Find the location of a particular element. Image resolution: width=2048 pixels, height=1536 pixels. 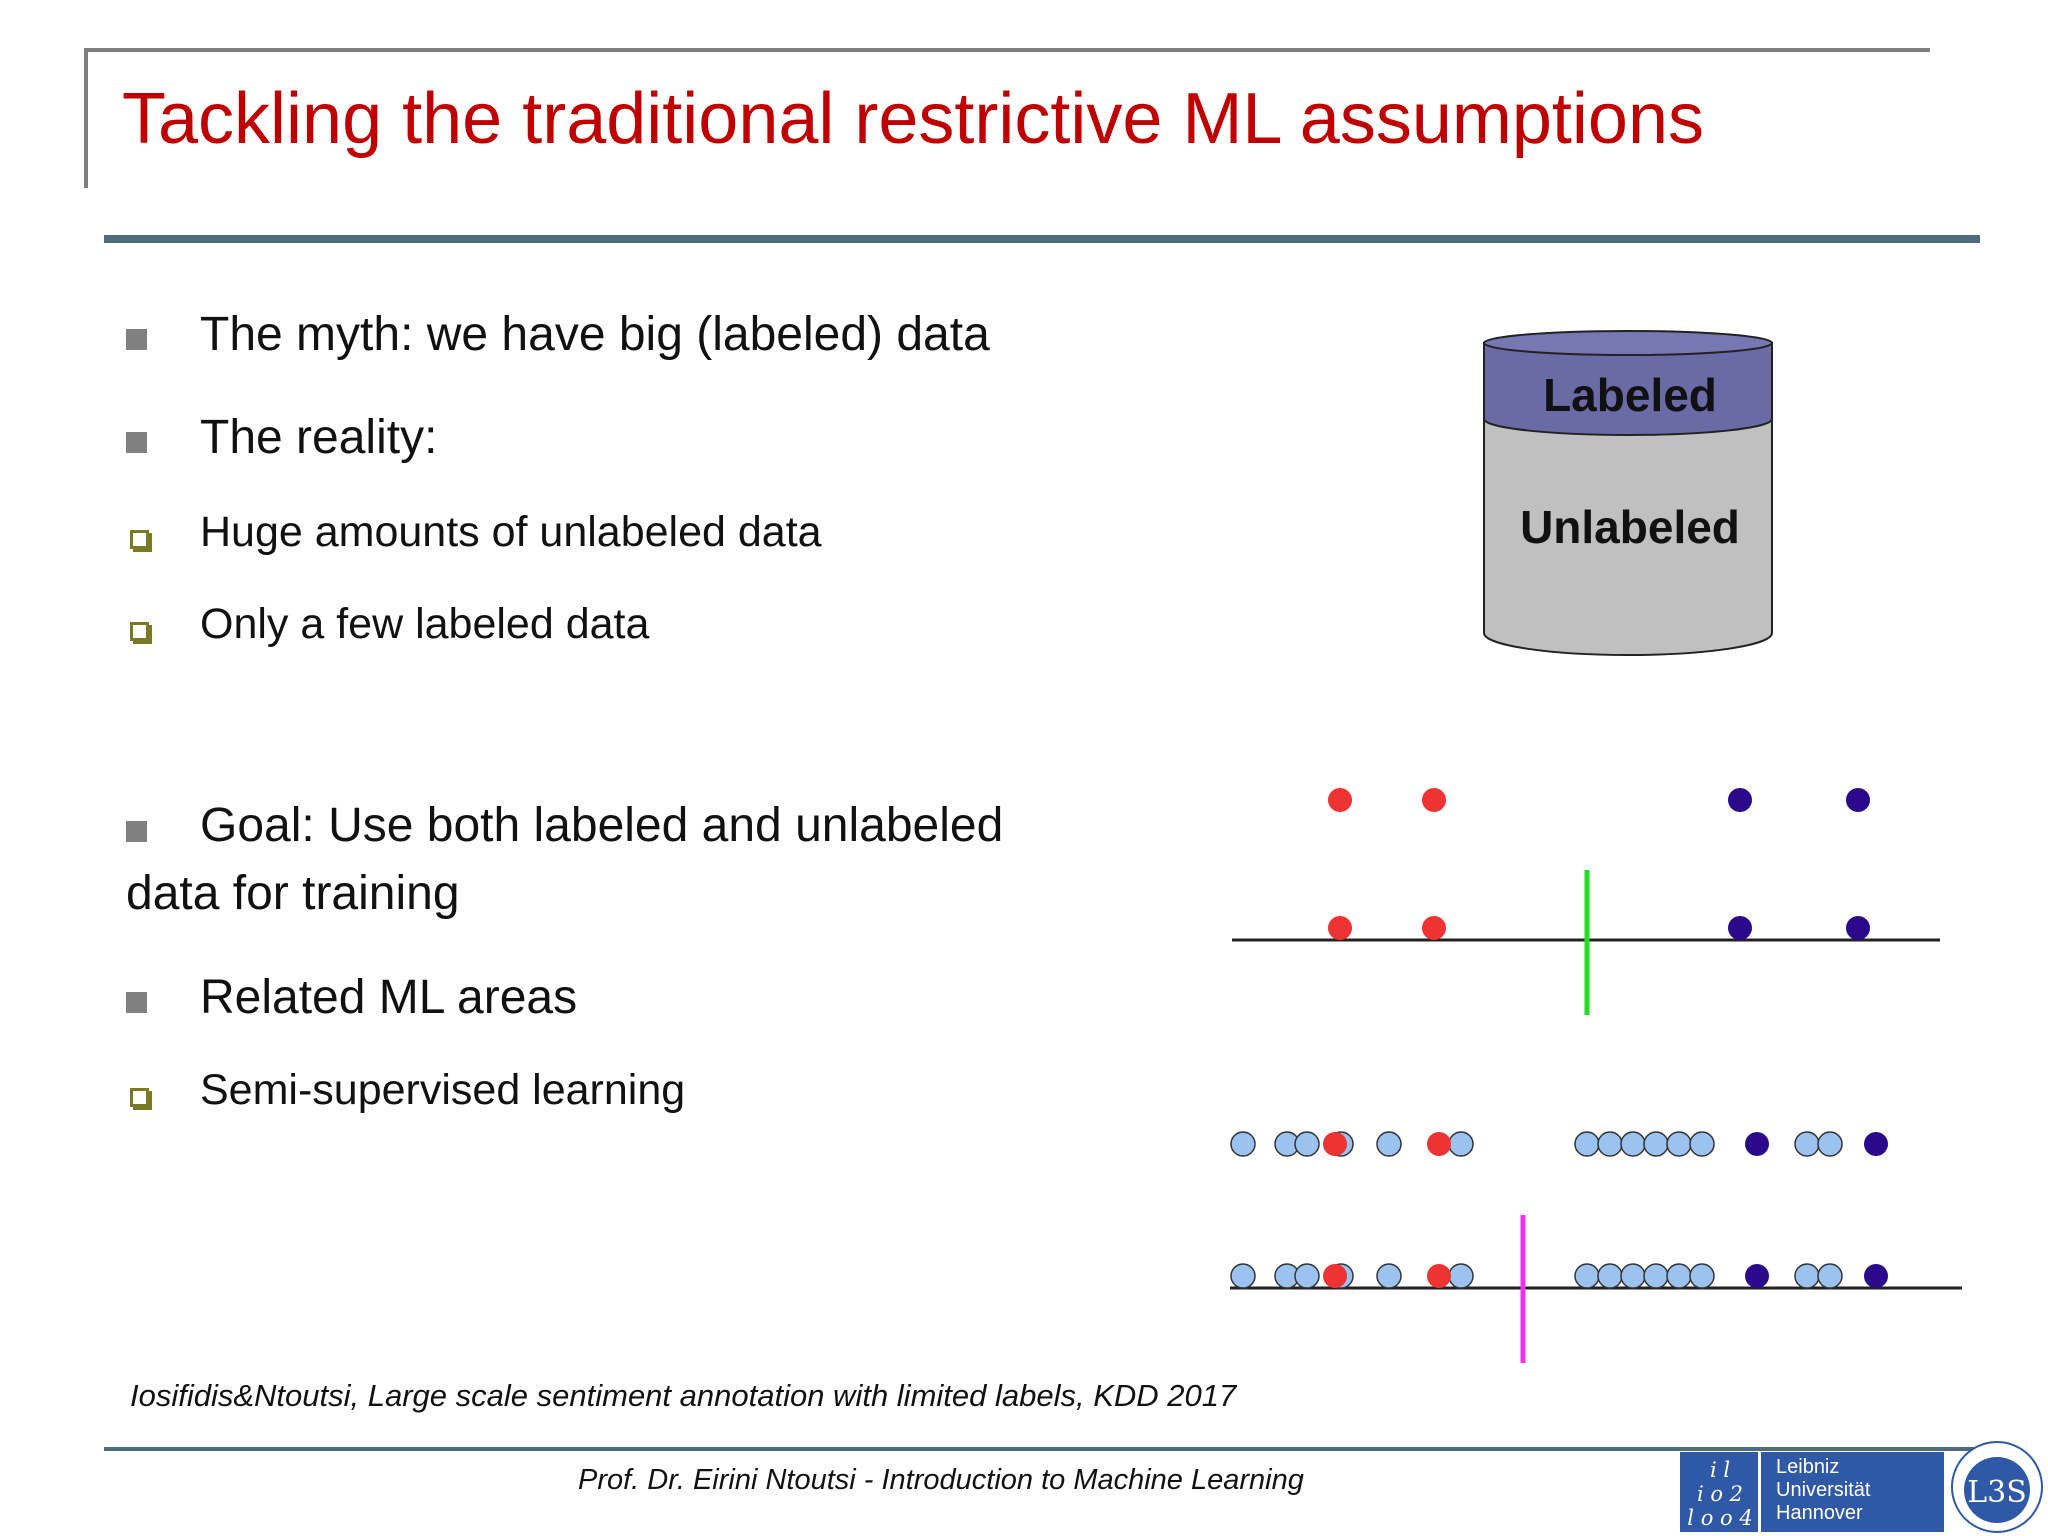

cylinder-body is located at coordinates (1628, 537).